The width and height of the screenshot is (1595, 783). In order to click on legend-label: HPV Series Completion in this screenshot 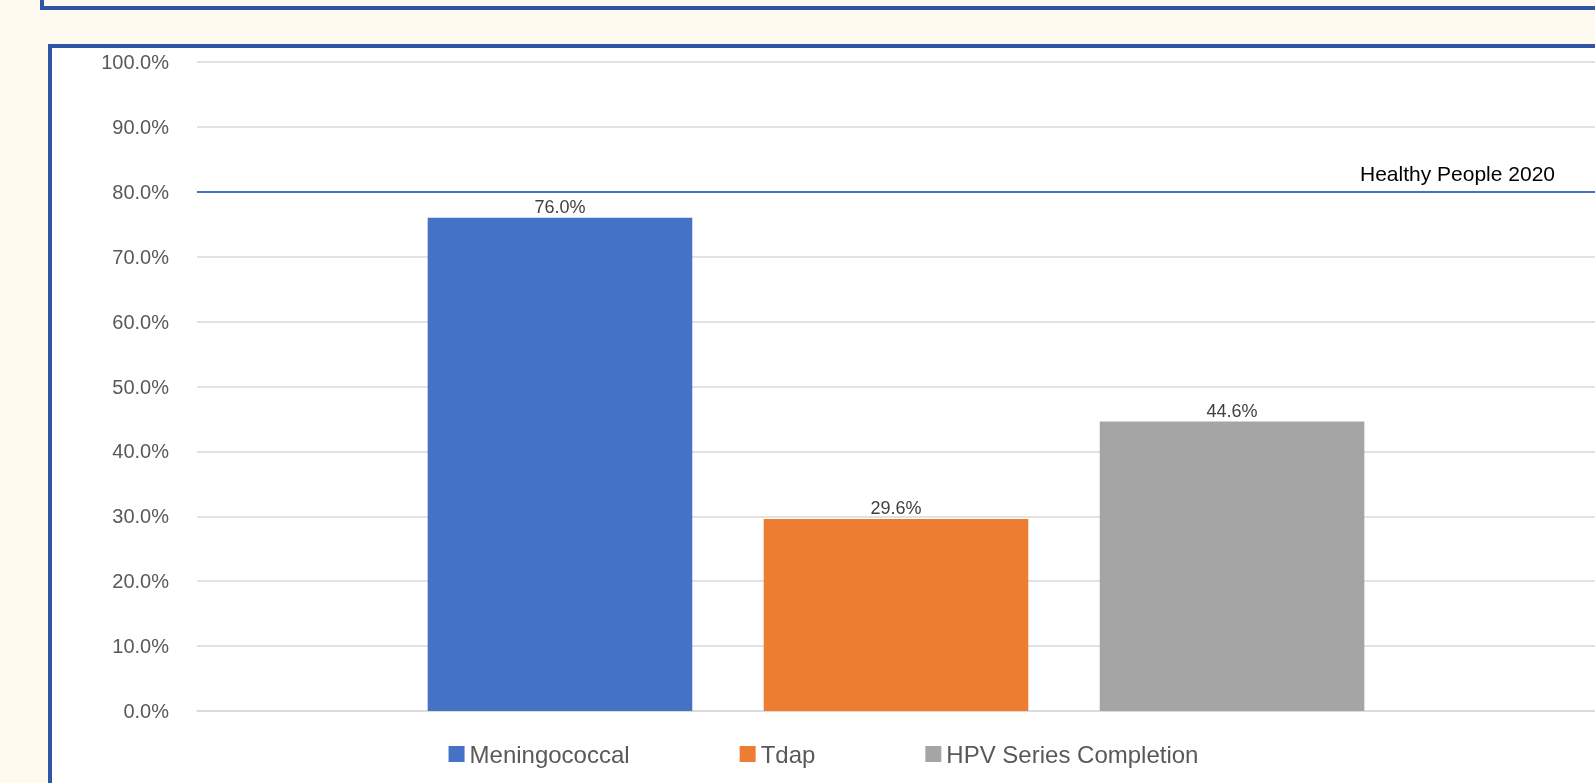, I will do `click(1072, 754)`.